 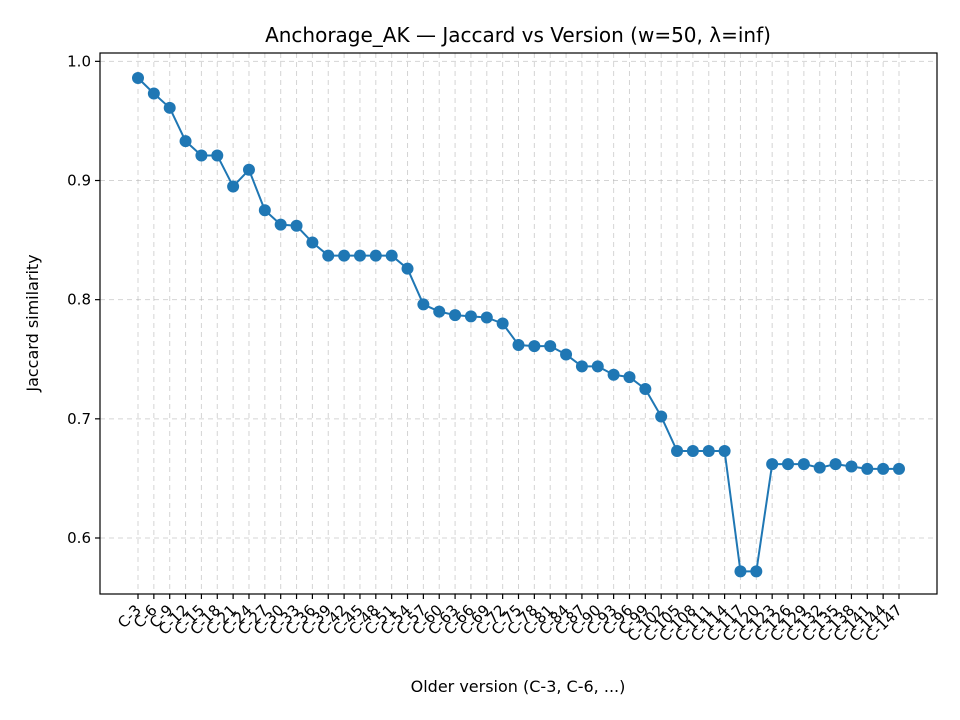 What do you see at coordinates (79, 181) in the screenshot?
I see `y-tick-label: 0.9` at bounding box center [79, 181].